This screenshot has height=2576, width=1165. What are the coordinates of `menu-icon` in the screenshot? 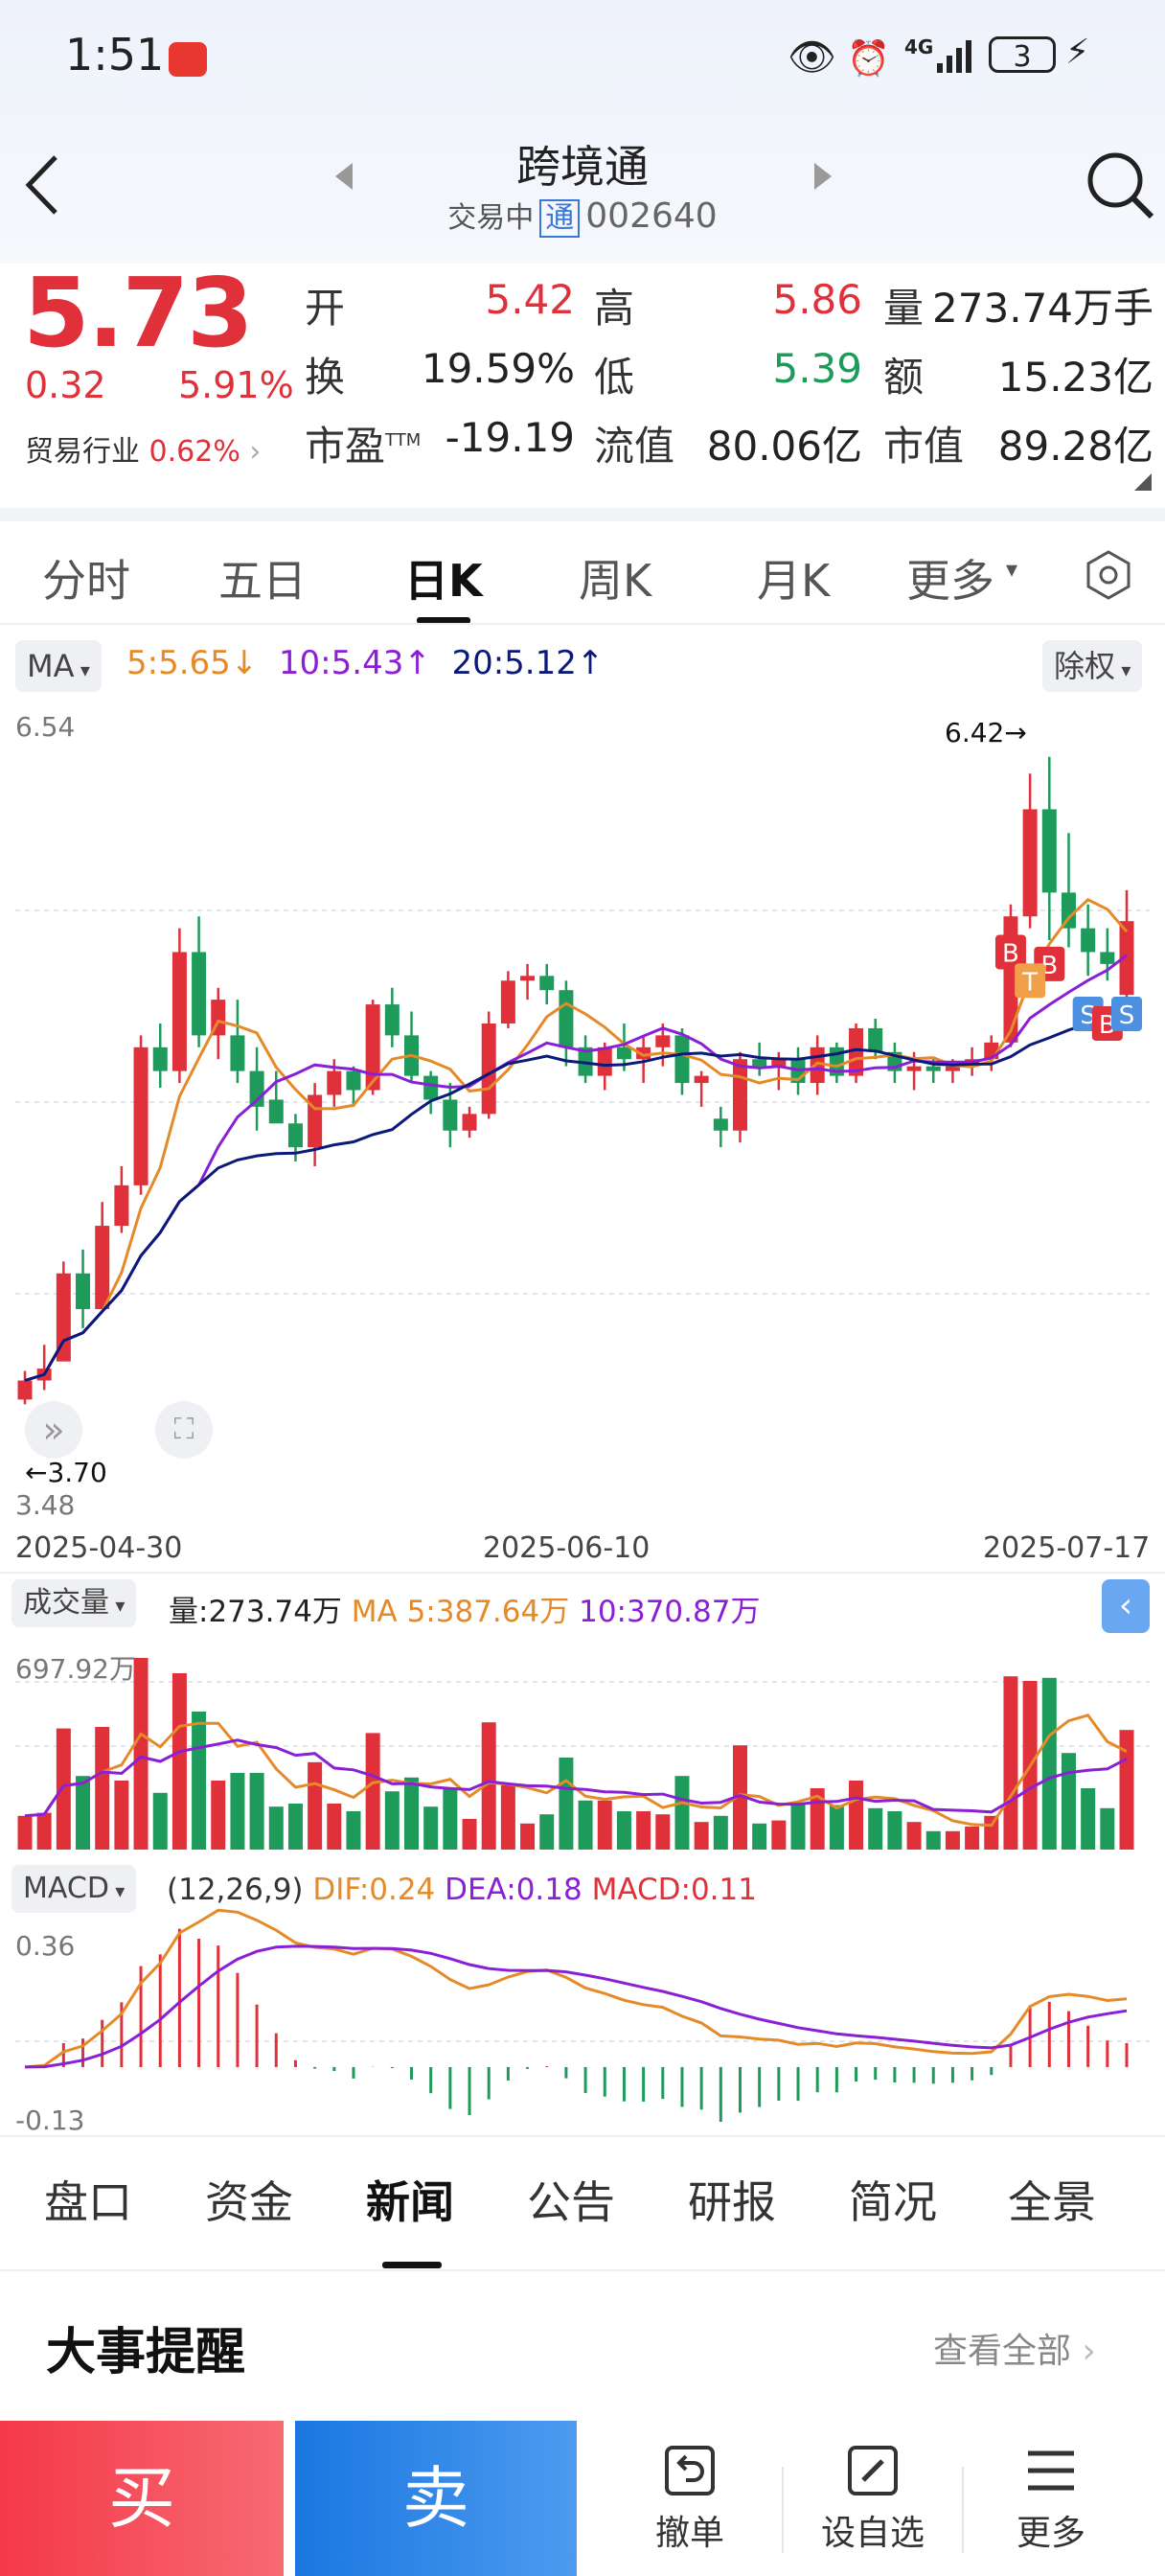 It's located at (1051, 2469).